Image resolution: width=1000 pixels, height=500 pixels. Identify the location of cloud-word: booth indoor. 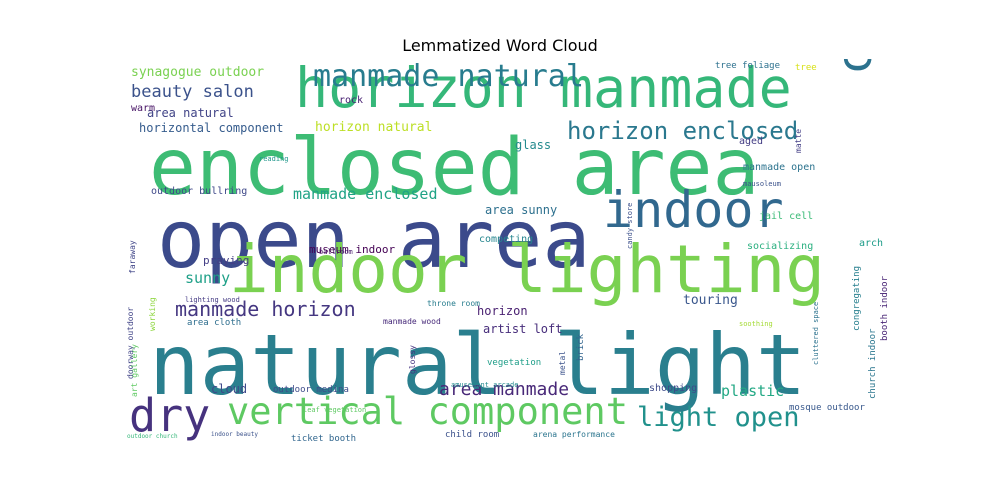
(885, 308).